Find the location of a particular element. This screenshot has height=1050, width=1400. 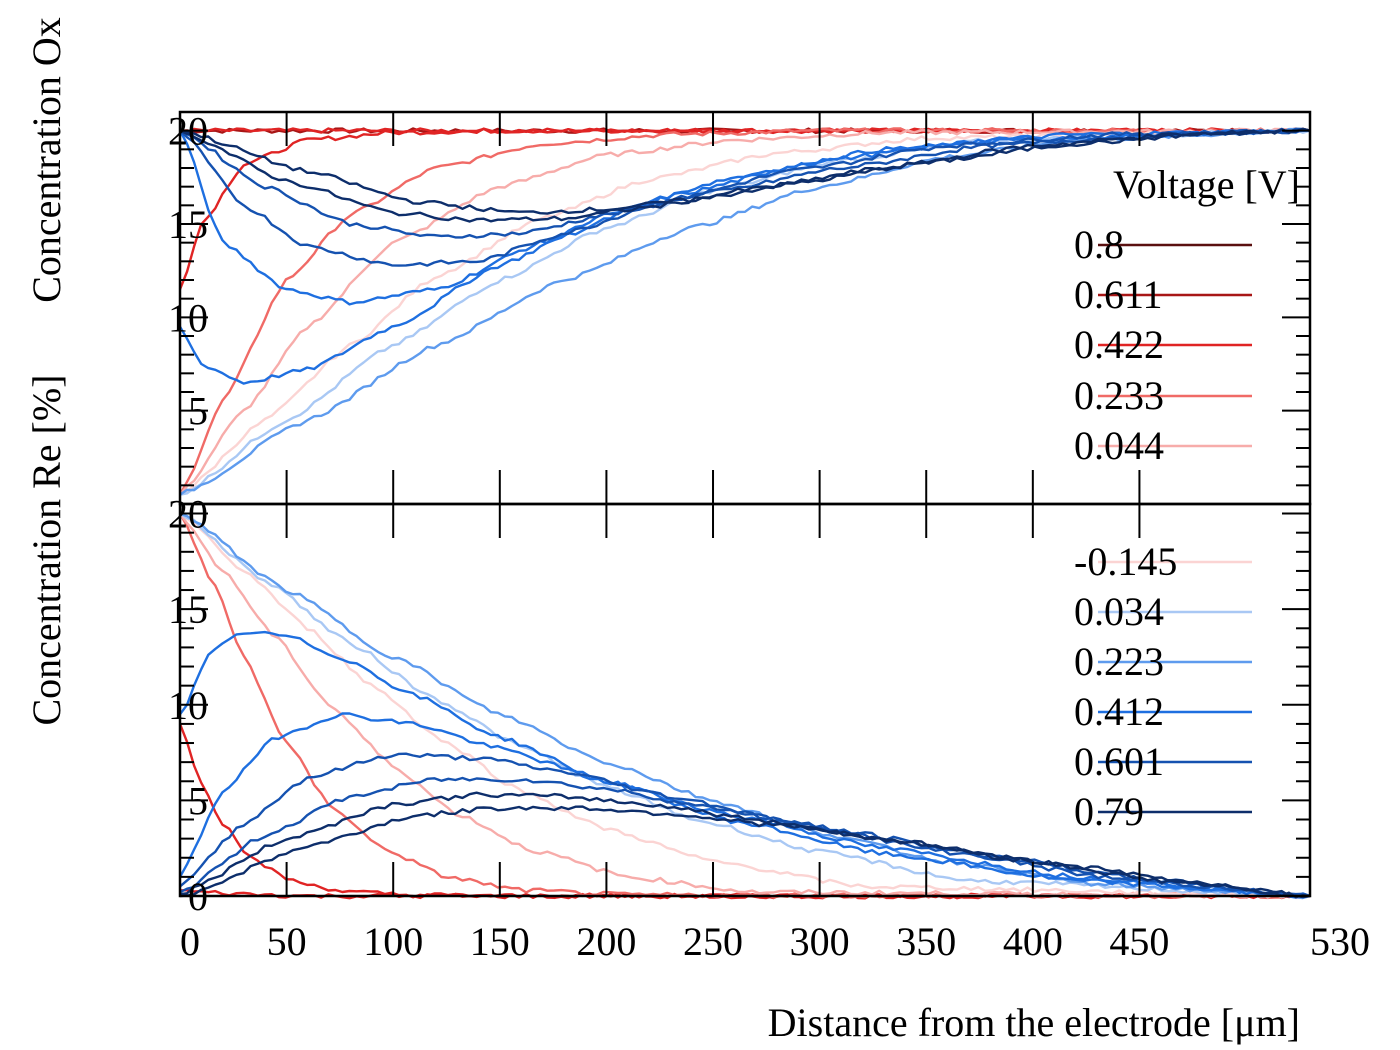

x-tick-label: 300 is located at coordinates (820, 941).